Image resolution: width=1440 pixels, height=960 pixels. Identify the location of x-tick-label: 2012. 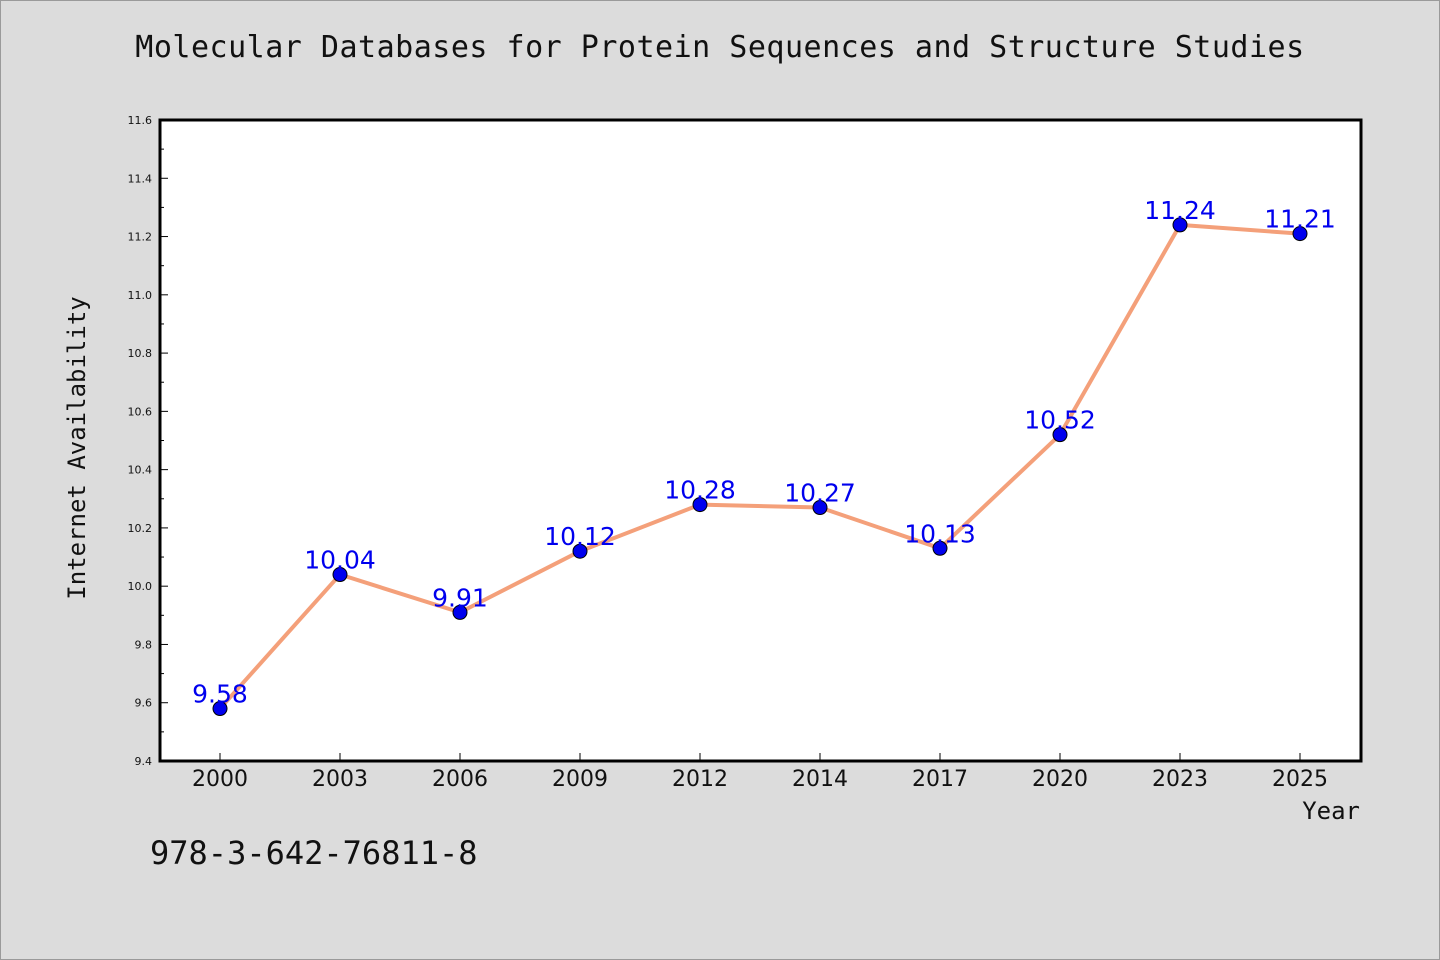
(700, 779).